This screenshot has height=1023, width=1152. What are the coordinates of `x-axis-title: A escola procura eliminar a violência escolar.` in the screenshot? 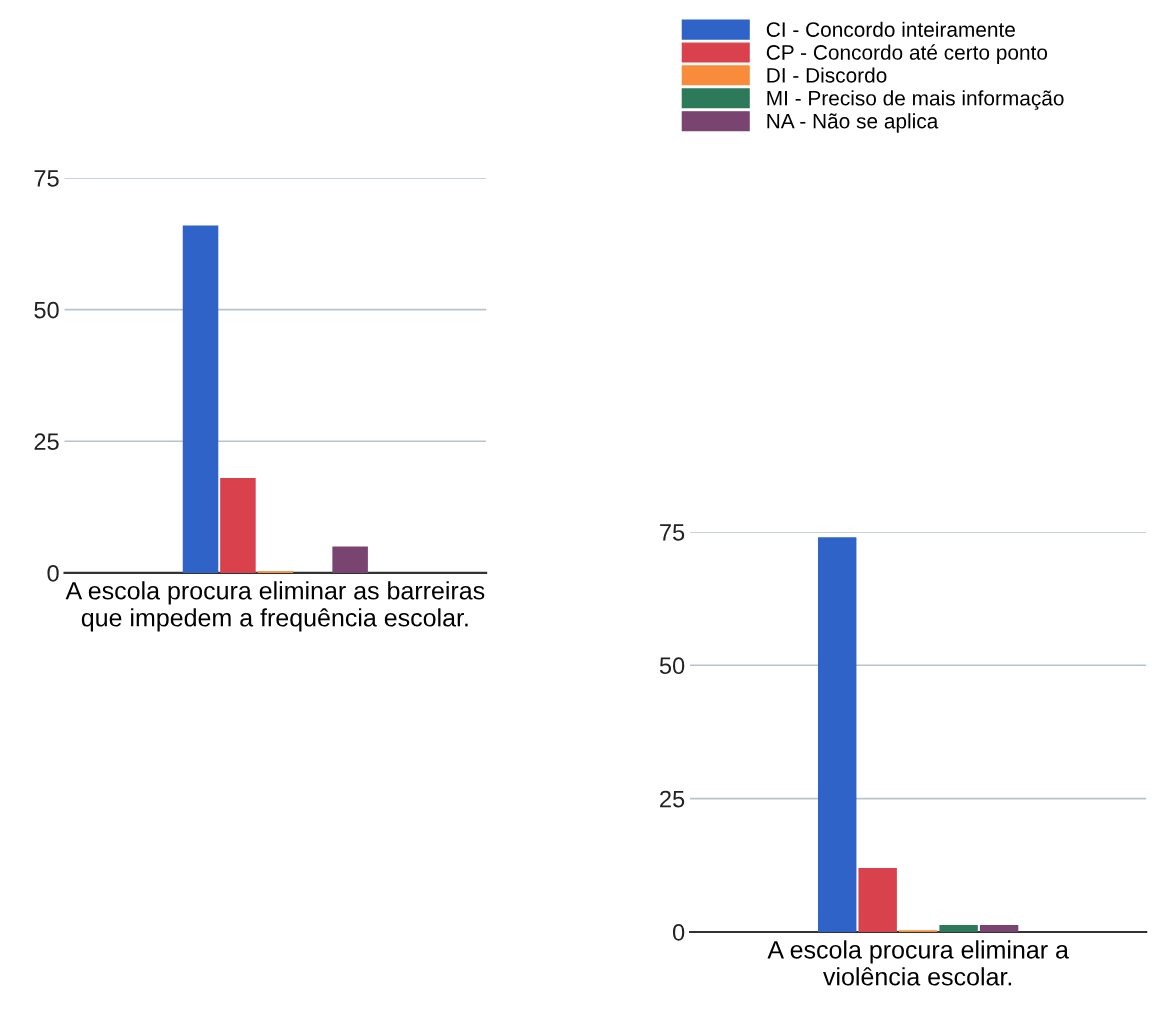 It's located at (918, 963).